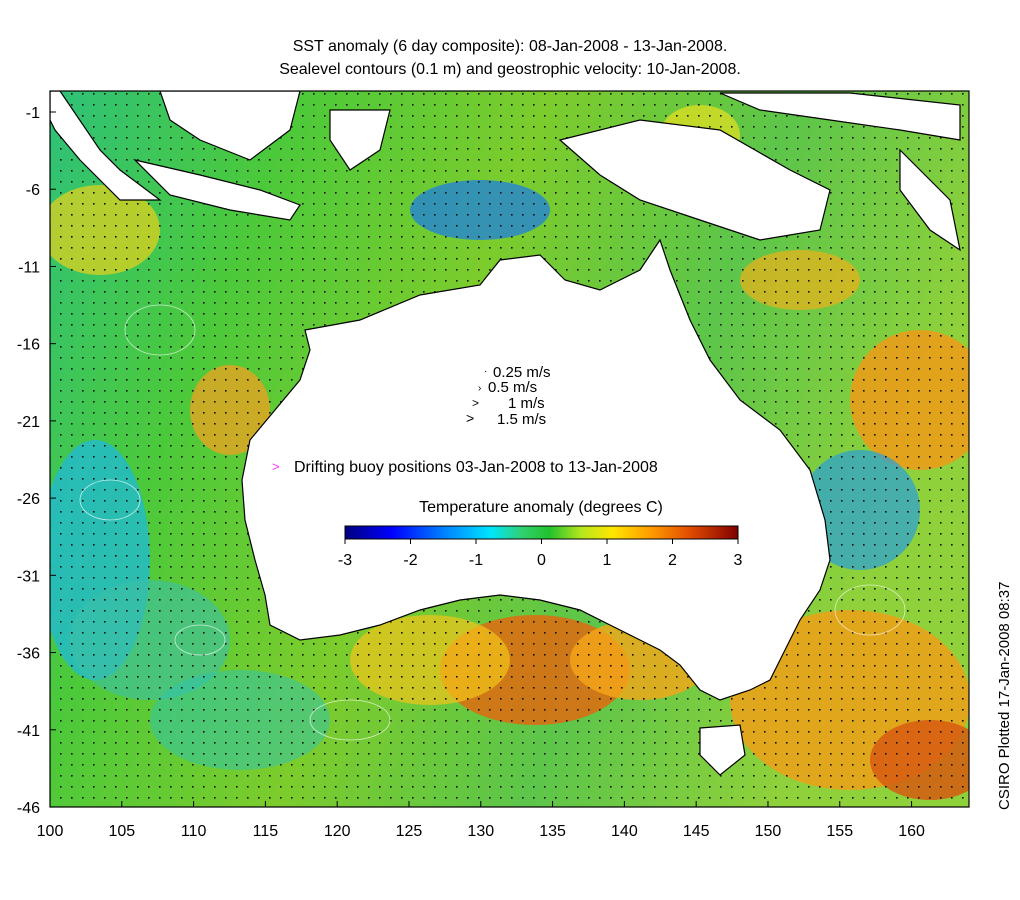 Image resolution: width=1020 pixels, height=900 pixels. What do you see at coordinates (930, 200) in the screenshot?
I see `land-solomon` at bounding box center [930, 200].